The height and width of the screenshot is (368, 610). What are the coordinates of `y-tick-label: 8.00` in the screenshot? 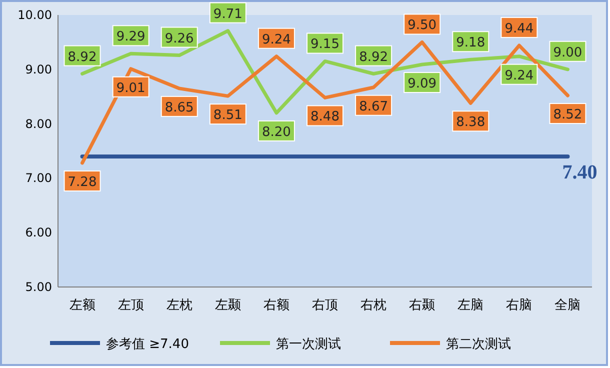 It's located at (38, 123).